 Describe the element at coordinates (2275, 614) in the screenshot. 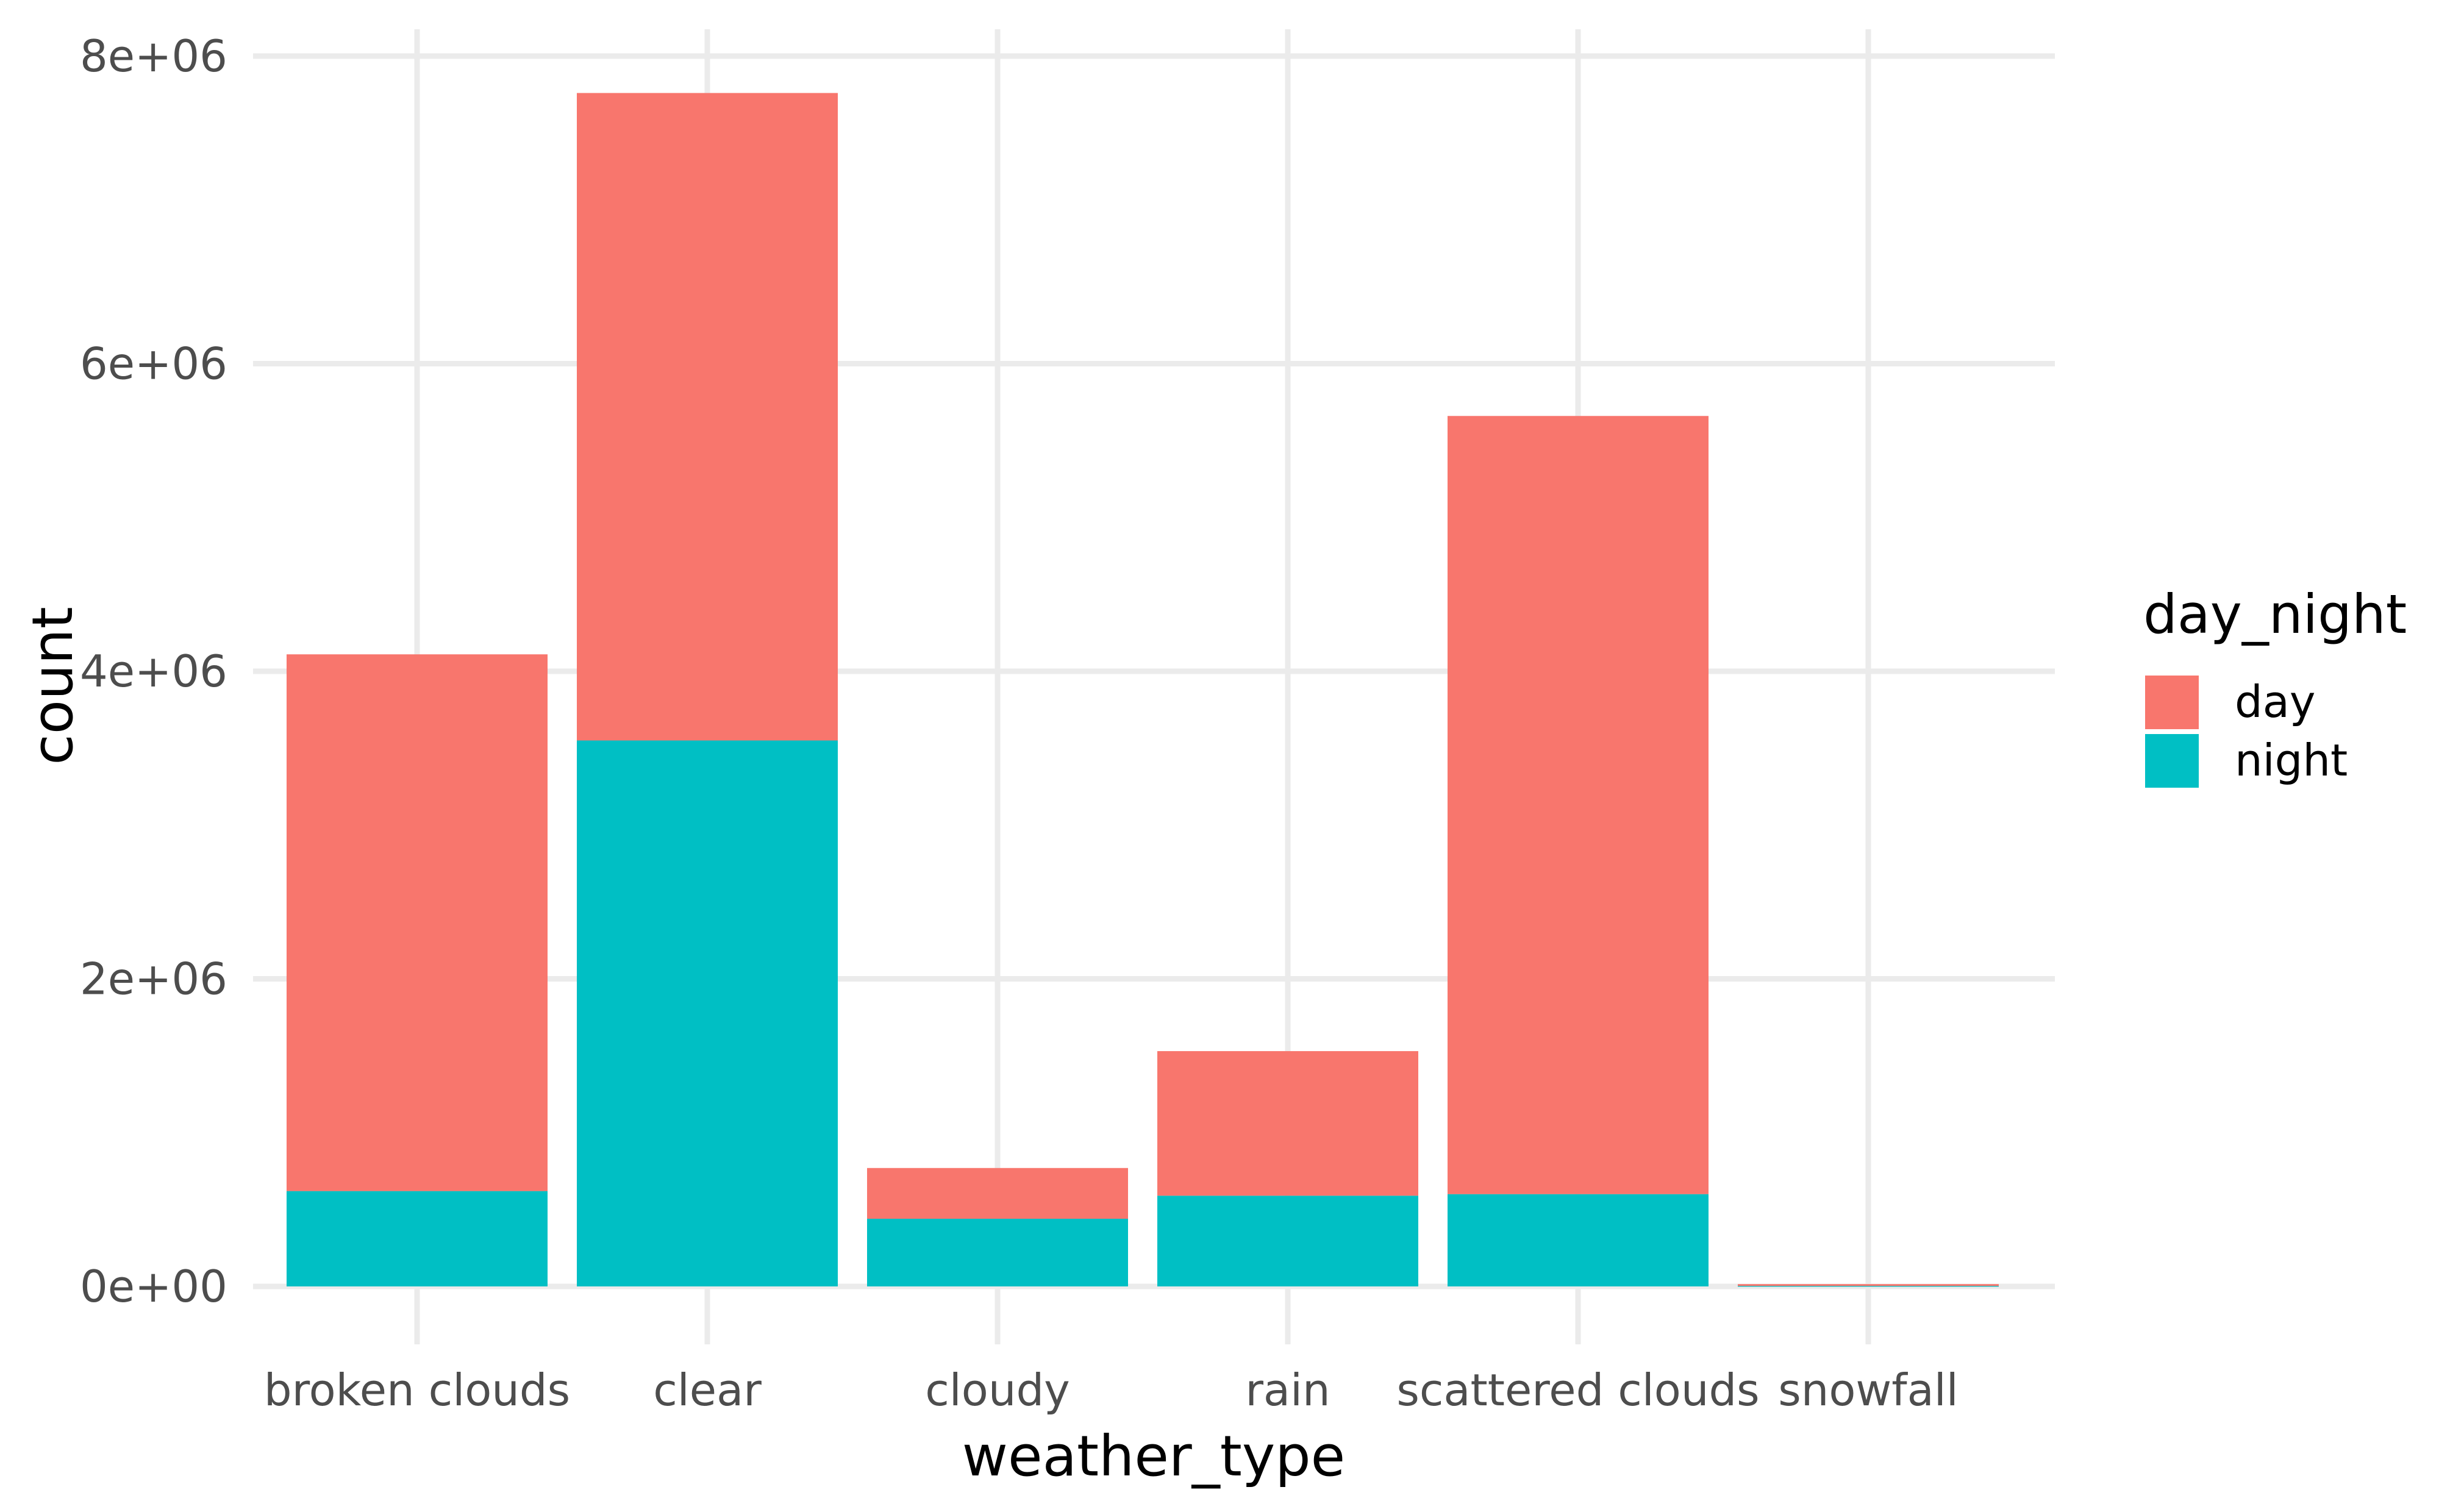

I see `legend-title: day_night` at that location.